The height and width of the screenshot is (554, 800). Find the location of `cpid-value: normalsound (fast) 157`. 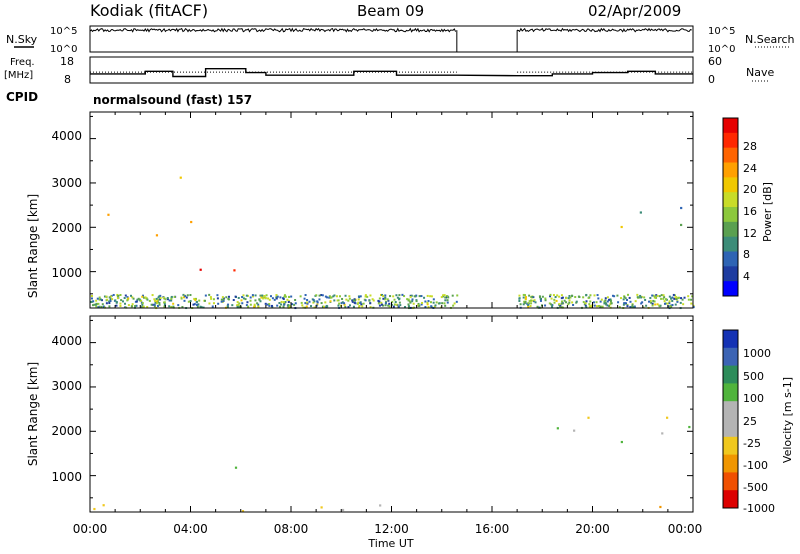

cpid-value: normalsound (fast) 157 is located at coordinates (172, 100).